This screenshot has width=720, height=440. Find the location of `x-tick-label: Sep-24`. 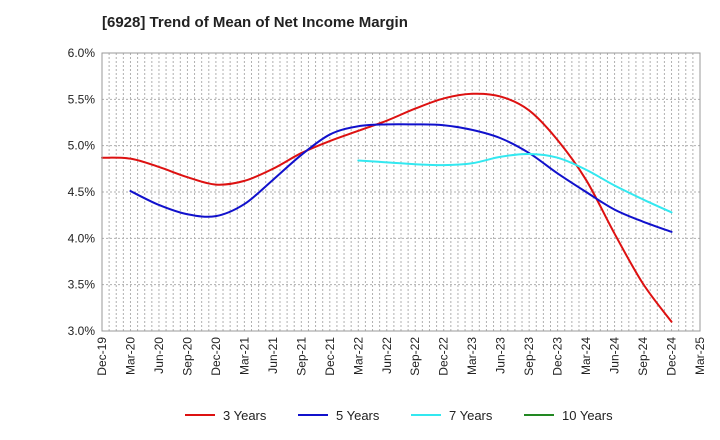

x-tick-label: Sep-24 is located at coordinates (643, 356).